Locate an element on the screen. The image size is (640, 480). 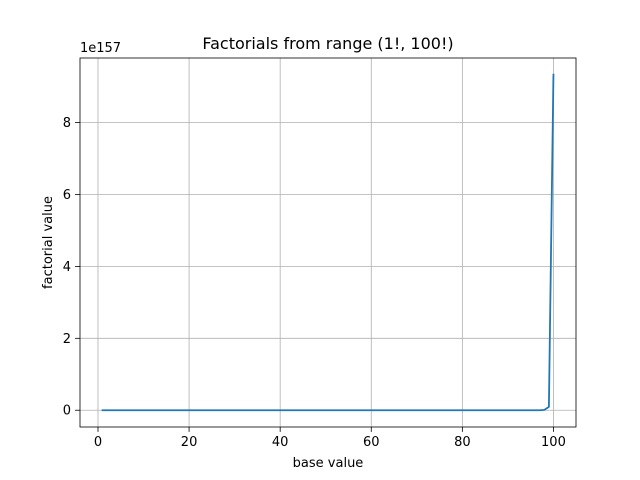
y-tick-label: 6 is located at coordinates (67, 195).